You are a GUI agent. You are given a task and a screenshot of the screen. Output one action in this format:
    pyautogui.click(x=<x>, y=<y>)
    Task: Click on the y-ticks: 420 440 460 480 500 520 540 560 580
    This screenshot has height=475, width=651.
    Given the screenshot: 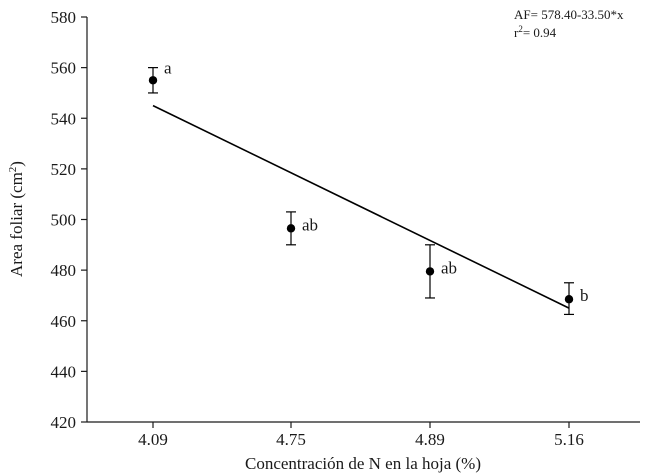 What is the action you would take?
    pyautogui.click(x=69, y=220)
    